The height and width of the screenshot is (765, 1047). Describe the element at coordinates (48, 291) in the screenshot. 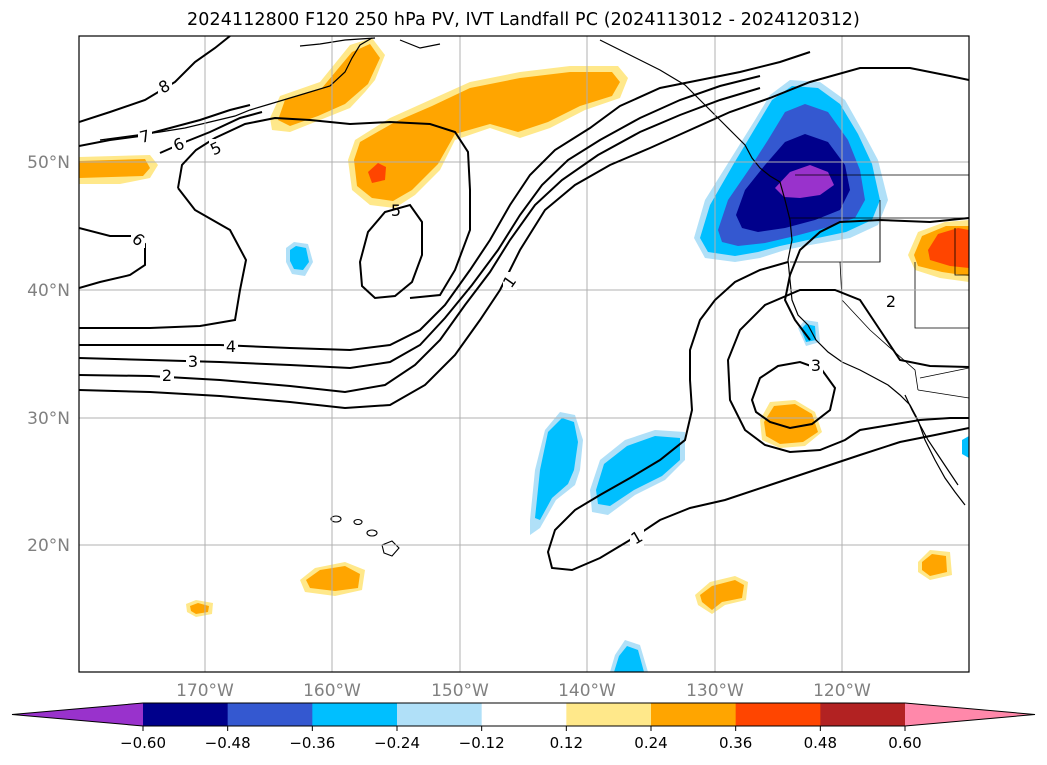

I see `lat-tick-label: 40°N` at that location.